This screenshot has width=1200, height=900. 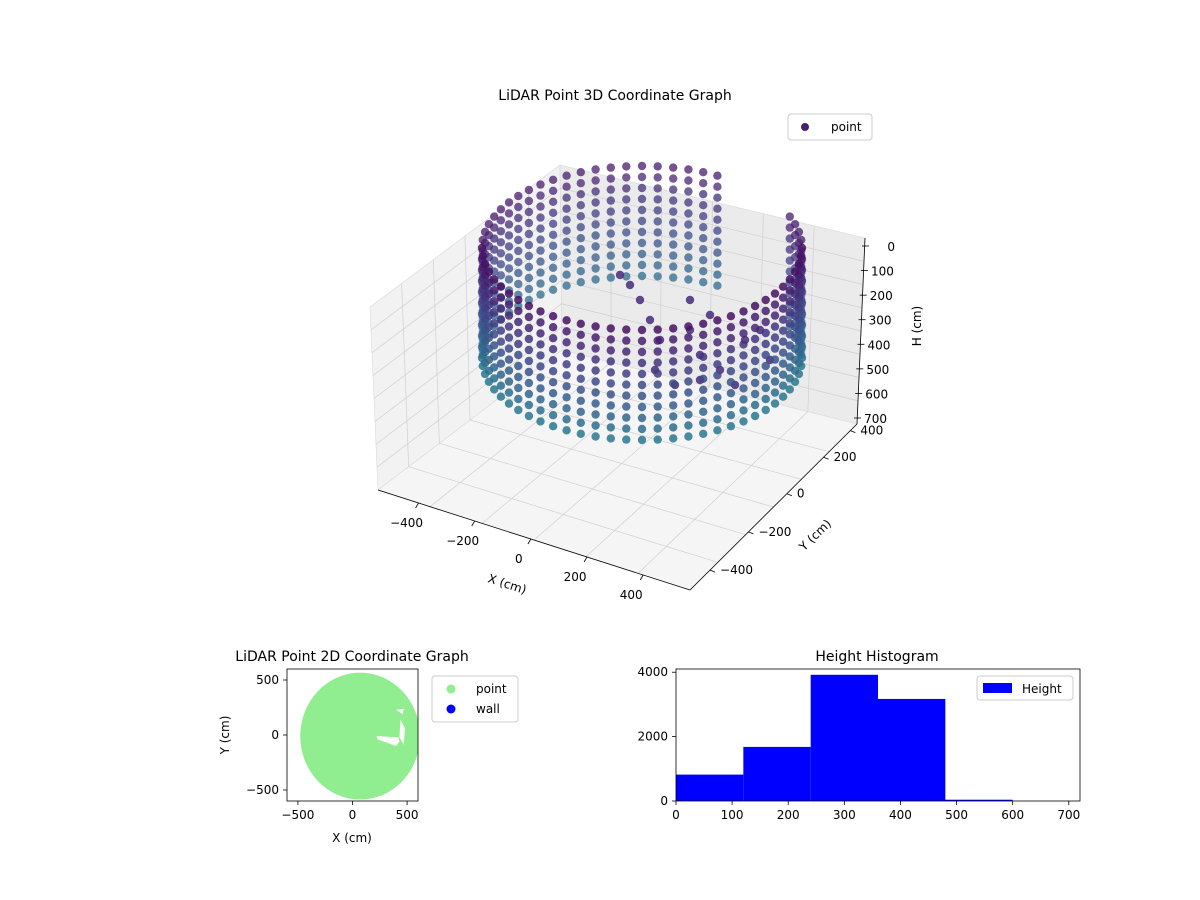 What do you see at coordinates (710, 787) in the screenshot?
I see `histogram-bar` at bounding box center [710, 787].